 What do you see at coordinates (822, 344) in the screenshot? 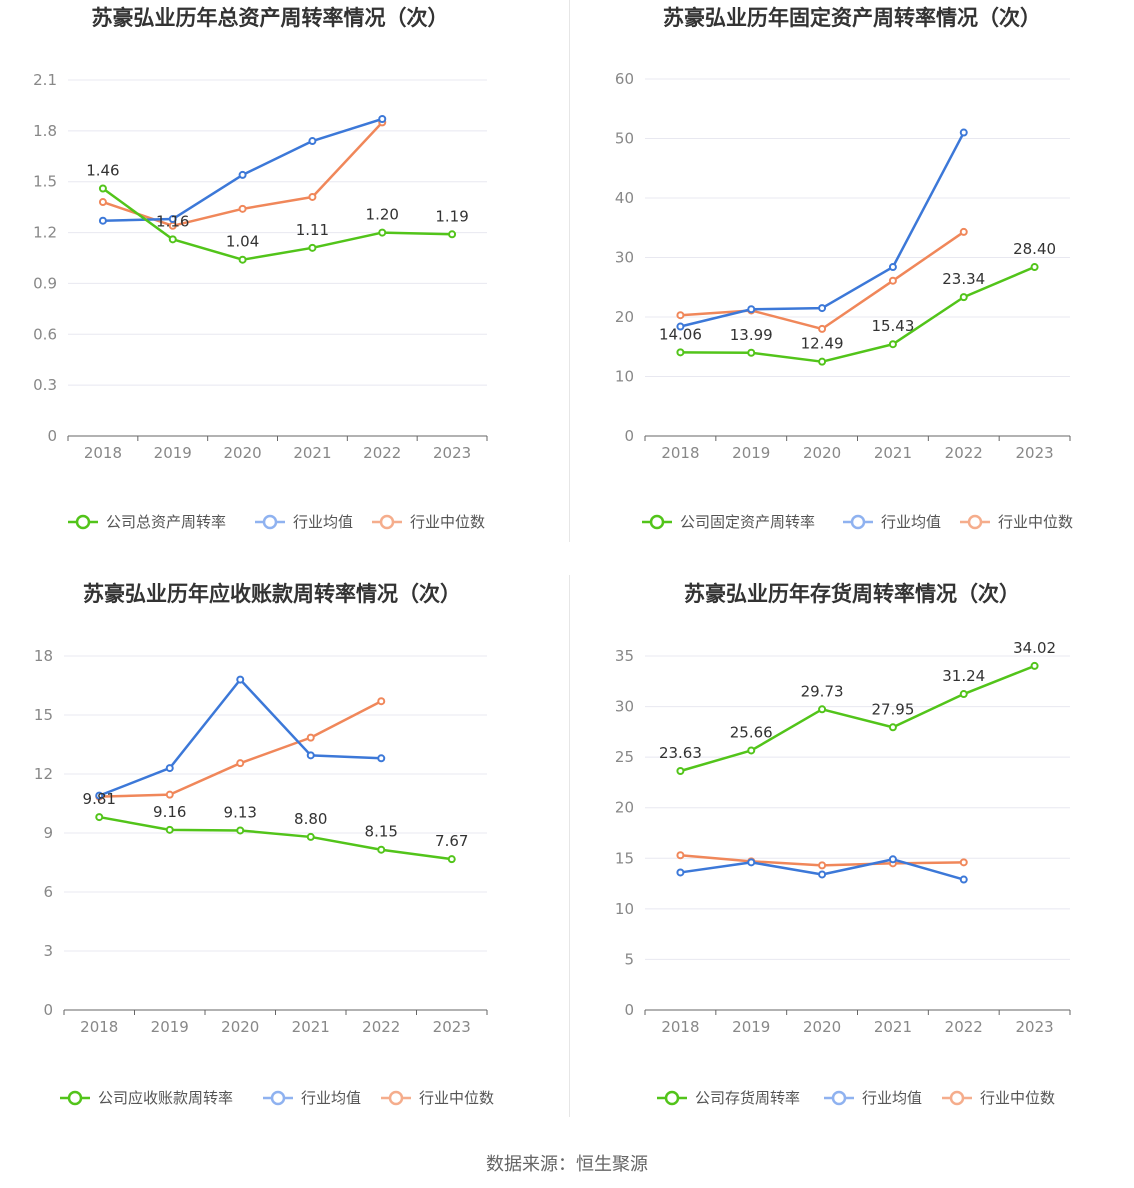
I see `data-label: 12.49` at bounding box center [822, 344].